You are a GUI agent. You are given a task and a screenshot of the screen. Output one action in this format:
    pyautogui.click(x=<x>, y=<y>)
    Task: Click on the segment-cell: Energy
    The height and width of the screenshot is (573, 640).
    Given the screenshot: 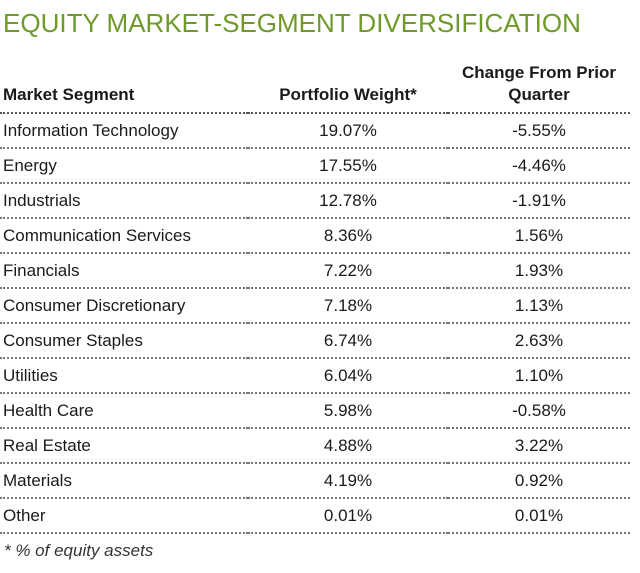 What is the action you would take?
    pyautogui.click(x=124, y=166)
    